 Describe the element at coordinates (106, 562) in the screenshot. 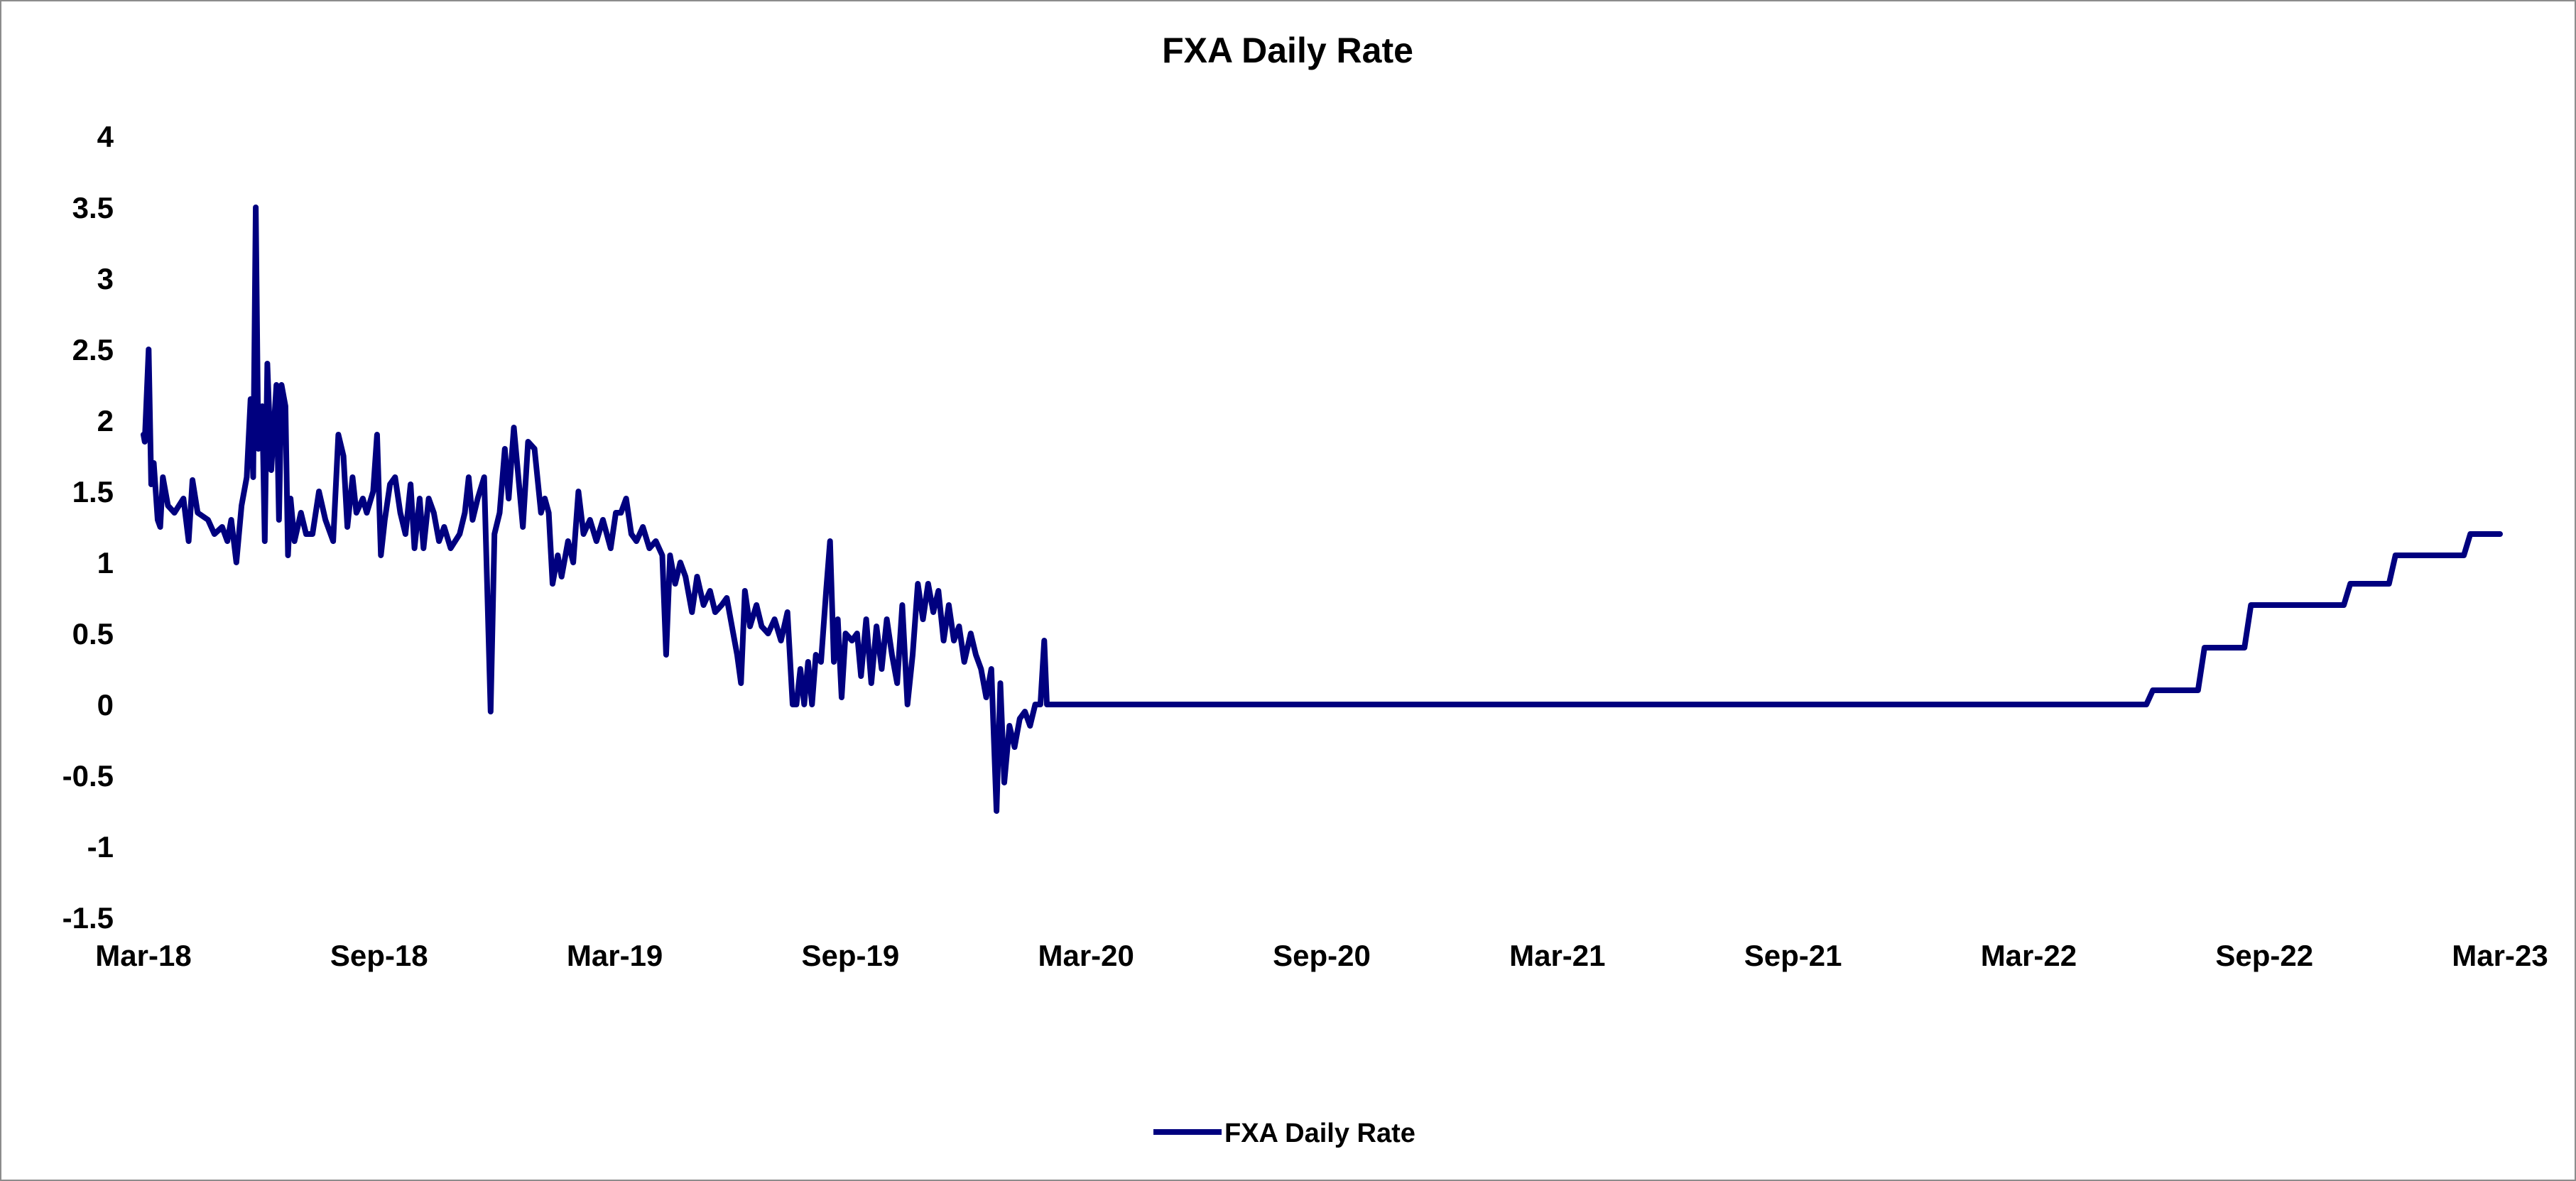

I see `y-tick-label: 1` at that location.